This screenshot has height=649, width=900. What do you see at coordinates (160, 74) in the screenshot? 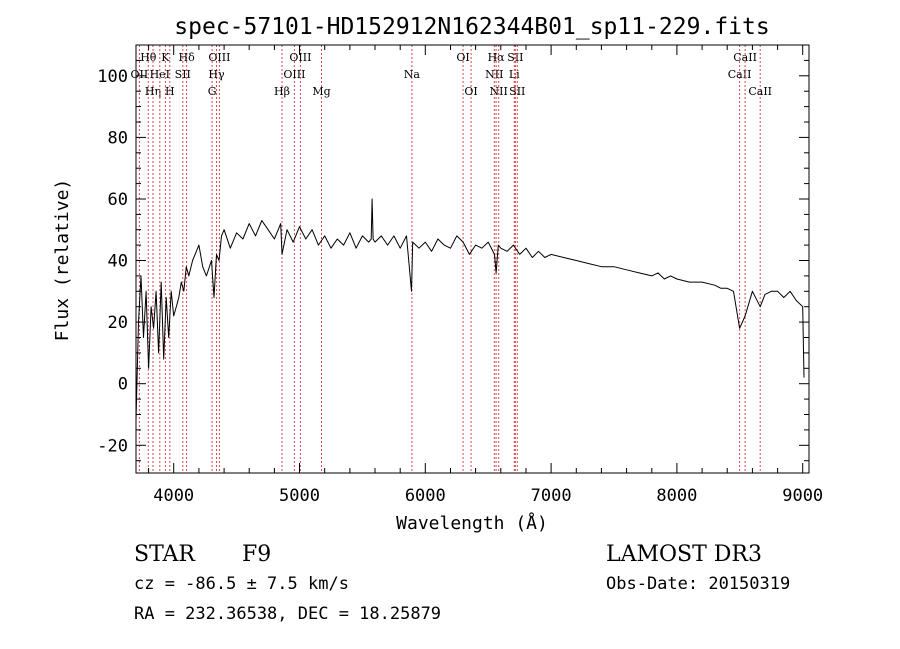
I see `line-label: HeI` at bounding box center [160, 74].